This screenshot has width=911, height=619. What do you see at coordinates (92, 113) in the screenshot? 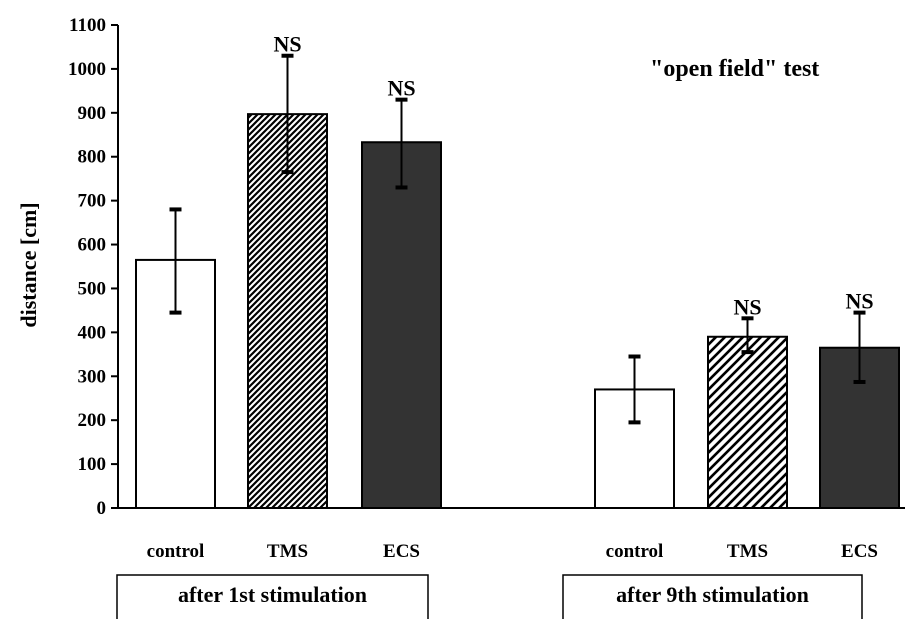
I see `y-tick-label: 900` at bounding box center [92, 113].